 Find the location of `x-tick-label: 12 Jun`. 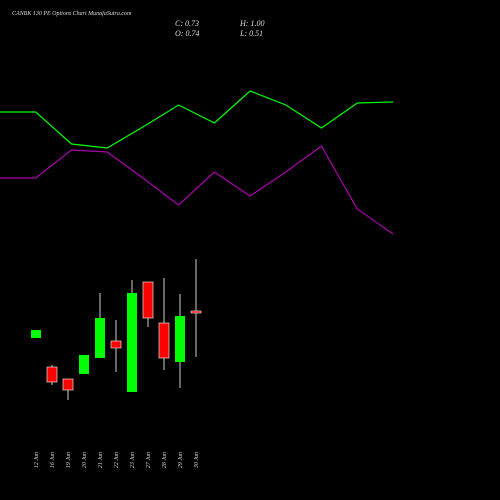

x-tick-label: 12 Jun is located at coordinates (37, 460).